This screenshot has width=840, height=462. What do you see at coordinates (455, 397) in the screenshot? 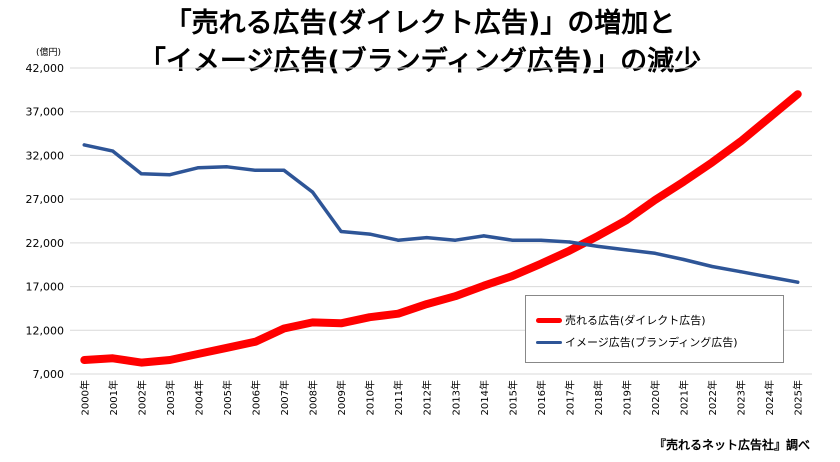
I see `x-tick-label: 2013年` at bounding box center [455, 397].